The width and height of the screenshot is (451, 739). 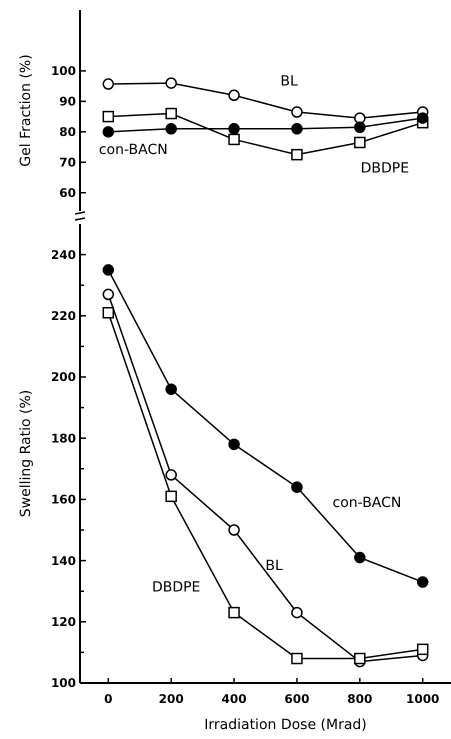 What do you see at coordinates (285, 725) in the screenshot?
I see `x-axis-title: Irradiation Dose (Mrad)` at bounding box center [285, 725].